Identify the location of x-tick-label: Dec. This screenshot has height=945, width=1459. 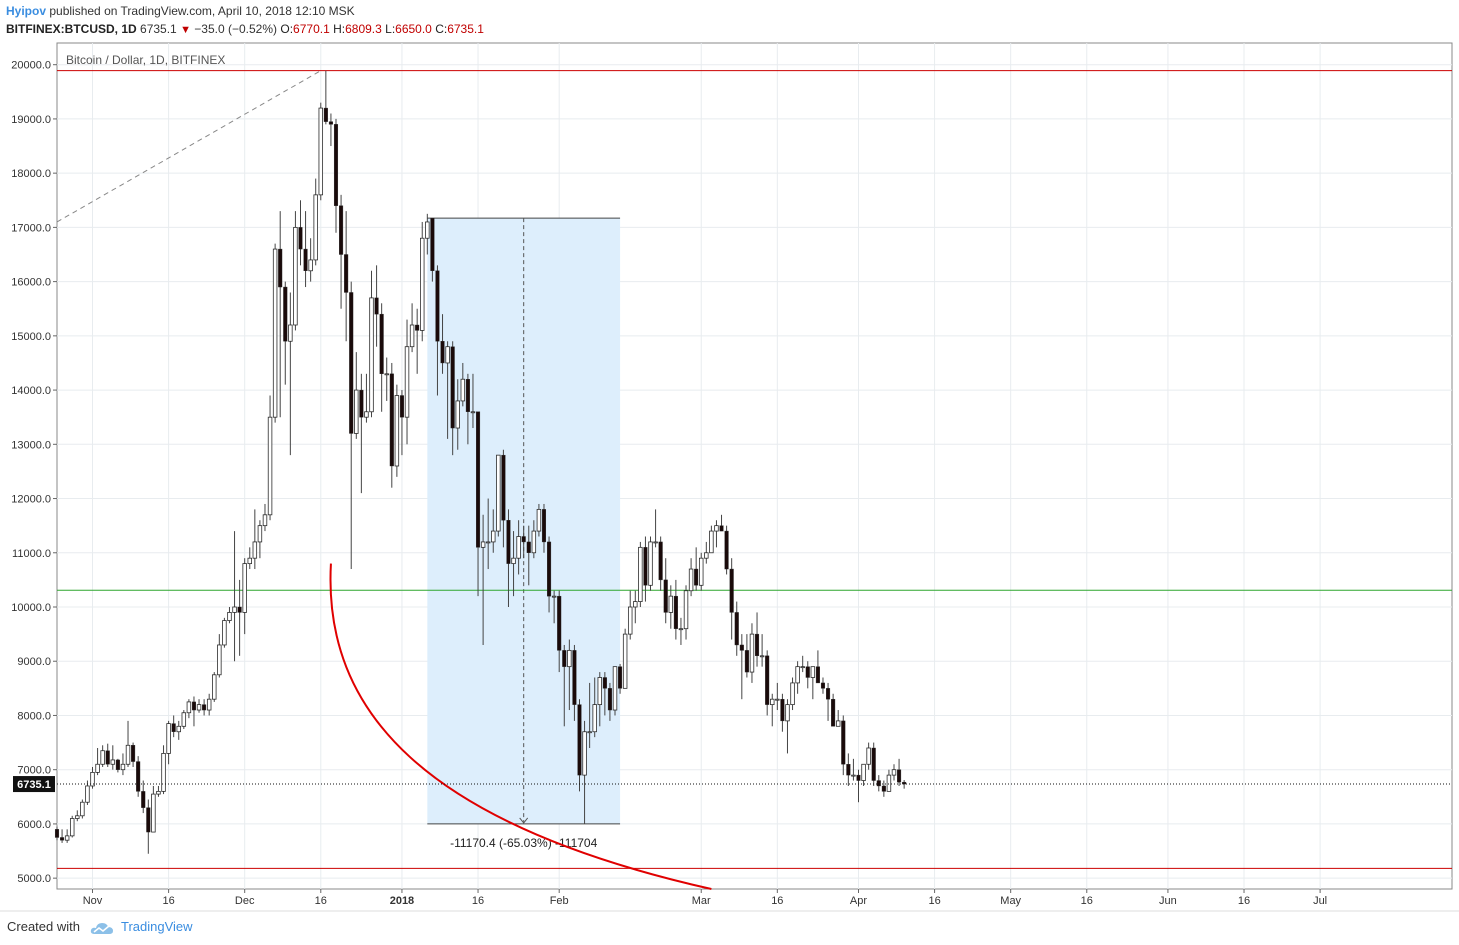
(245, 901).